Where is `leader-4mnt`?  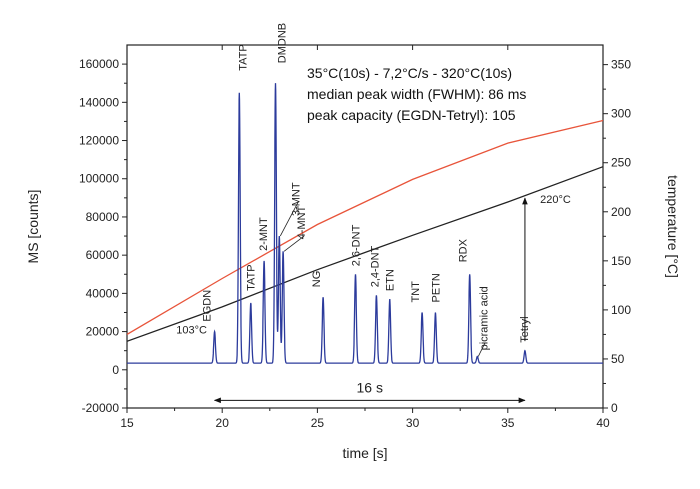 leader-4mnt is located at coordinates (294, 243).